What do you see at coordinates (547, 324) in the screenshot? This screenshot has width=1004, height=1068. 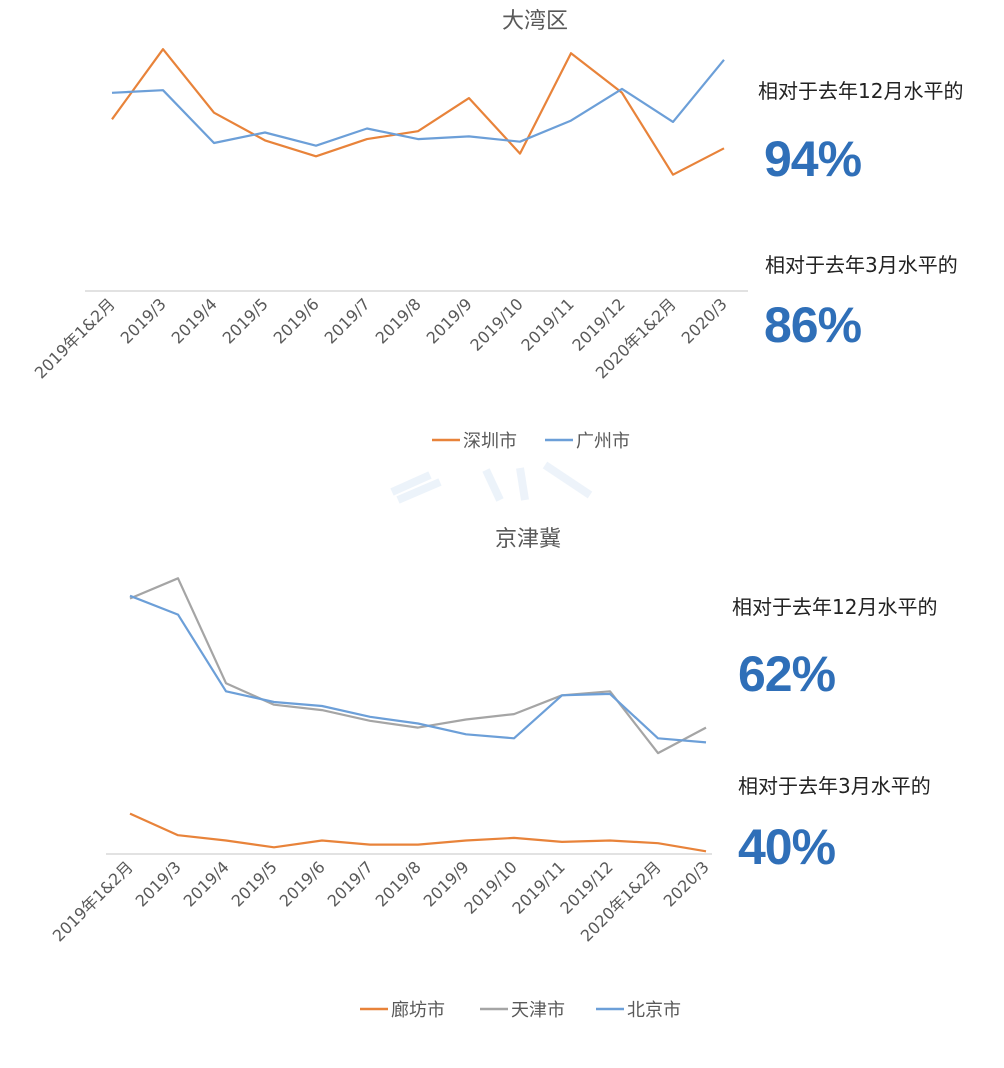 I see `x-tick-label: 2019/11` at bounding box center [547, 324].